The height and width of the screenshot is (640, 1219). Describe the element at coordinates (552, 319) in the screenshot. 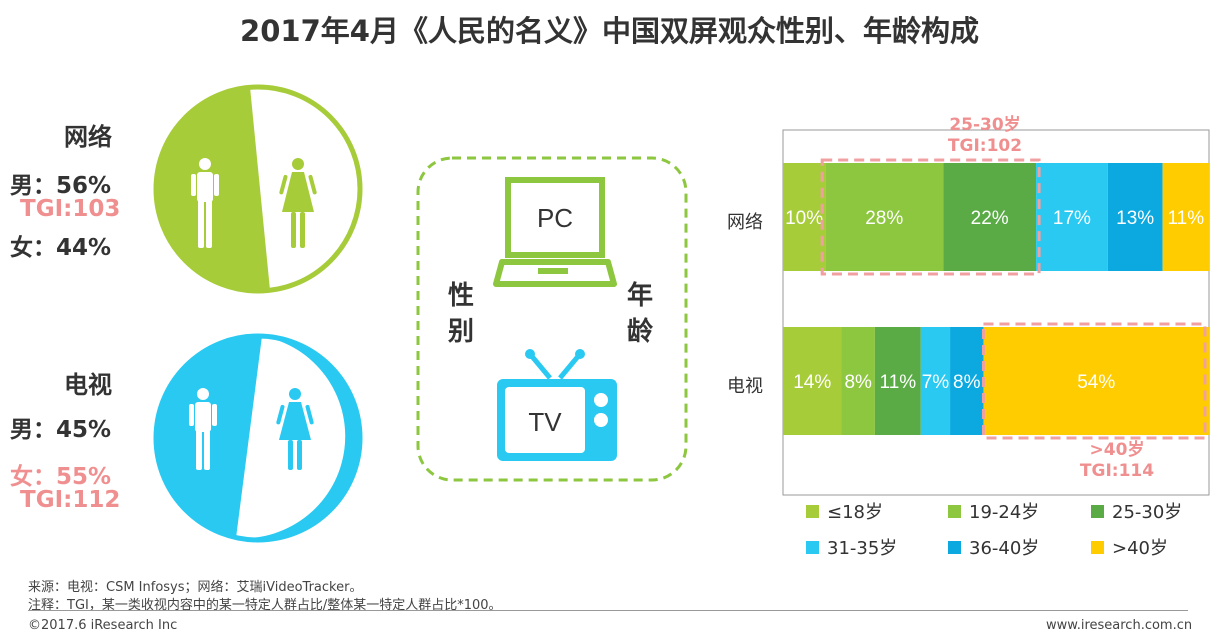

I see `center-panel` at that location.